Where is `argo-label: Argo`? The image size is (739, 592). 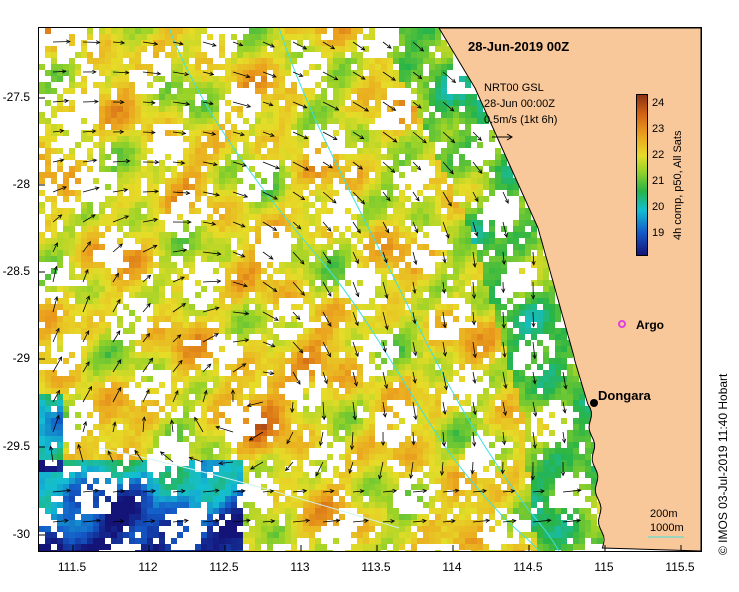
argo-label: Argo is located at coordinates (650, 325).